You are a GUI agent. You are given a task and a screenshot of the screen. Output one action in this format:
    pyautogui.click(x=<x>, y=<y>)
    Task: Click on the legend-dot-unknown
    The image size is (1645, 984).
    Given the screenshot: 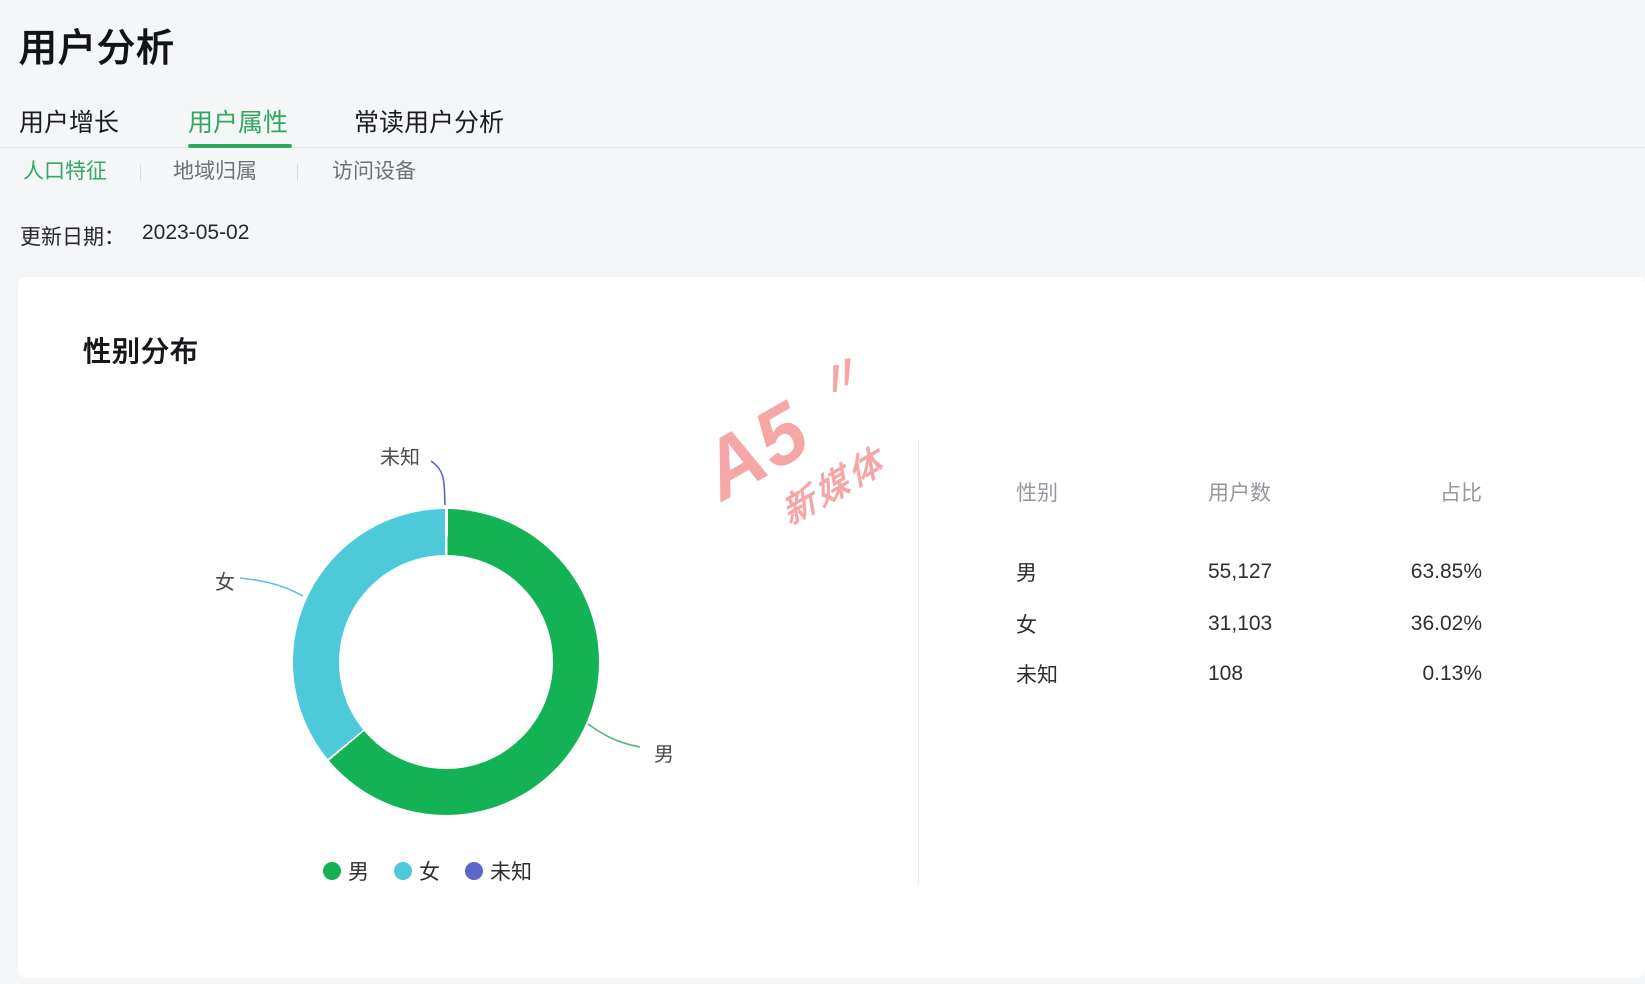 What is the action you would take?
    pyautogui.click(x=474, y=871)
    